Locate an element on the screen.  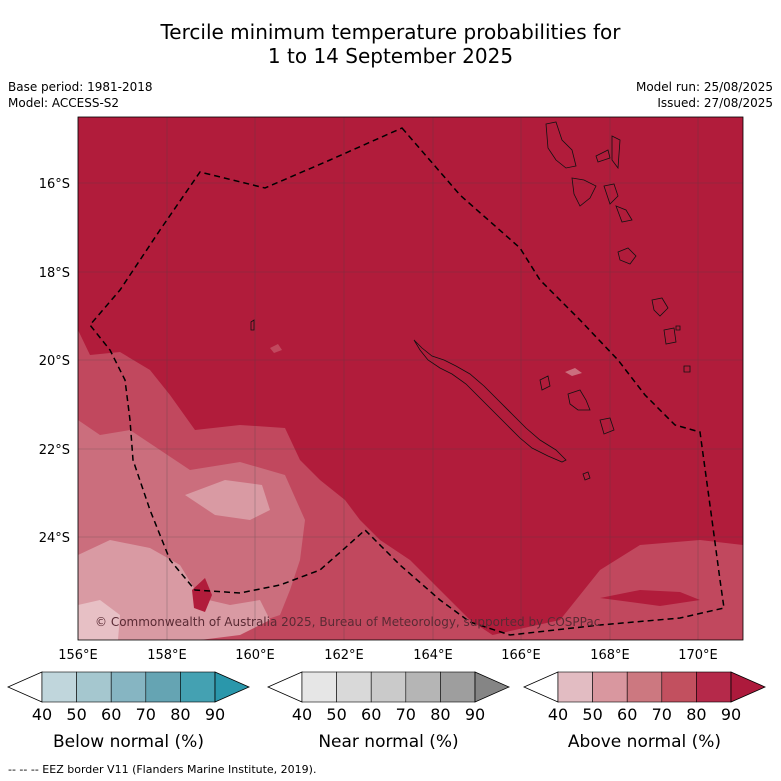
vanuatu-north is located at coordinates (561, 145).